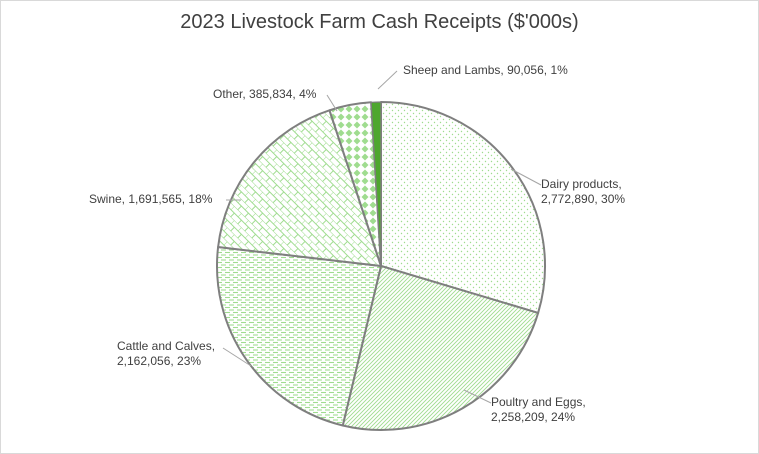  Describe the element at coordinates (265, 94) in the screenshot. I see `data-label-other: Other, 385,834, 4%` at that location.